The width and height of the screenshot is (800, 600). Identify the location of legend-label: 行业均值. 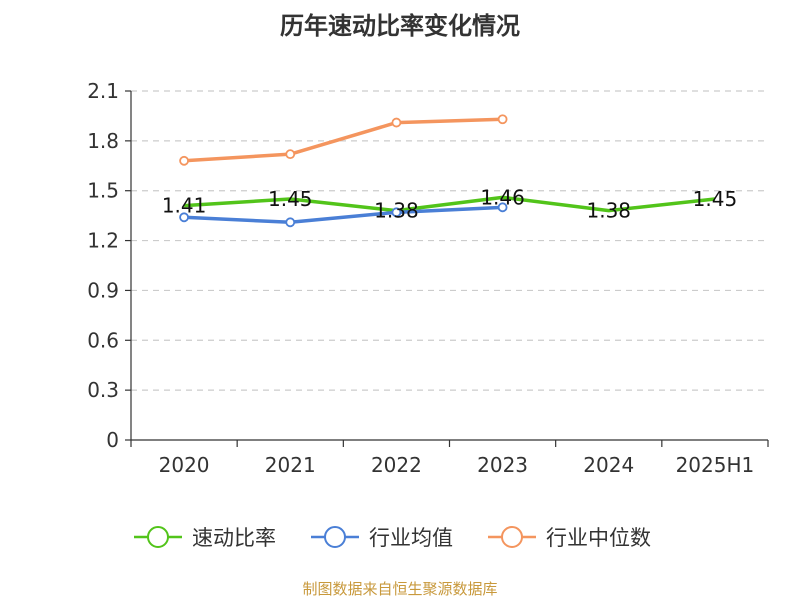
(411, 538).